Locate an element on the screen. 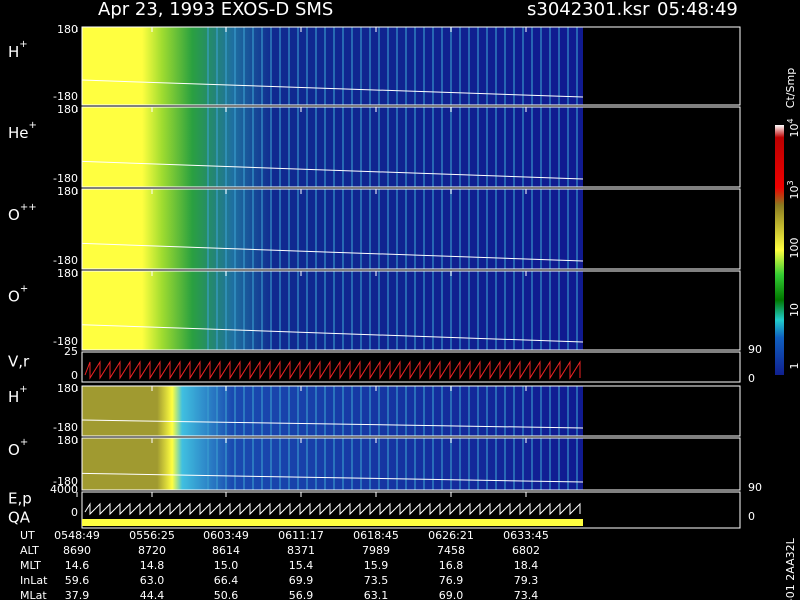  colorbar-tick: 10 is located at coordinates (794, 310).